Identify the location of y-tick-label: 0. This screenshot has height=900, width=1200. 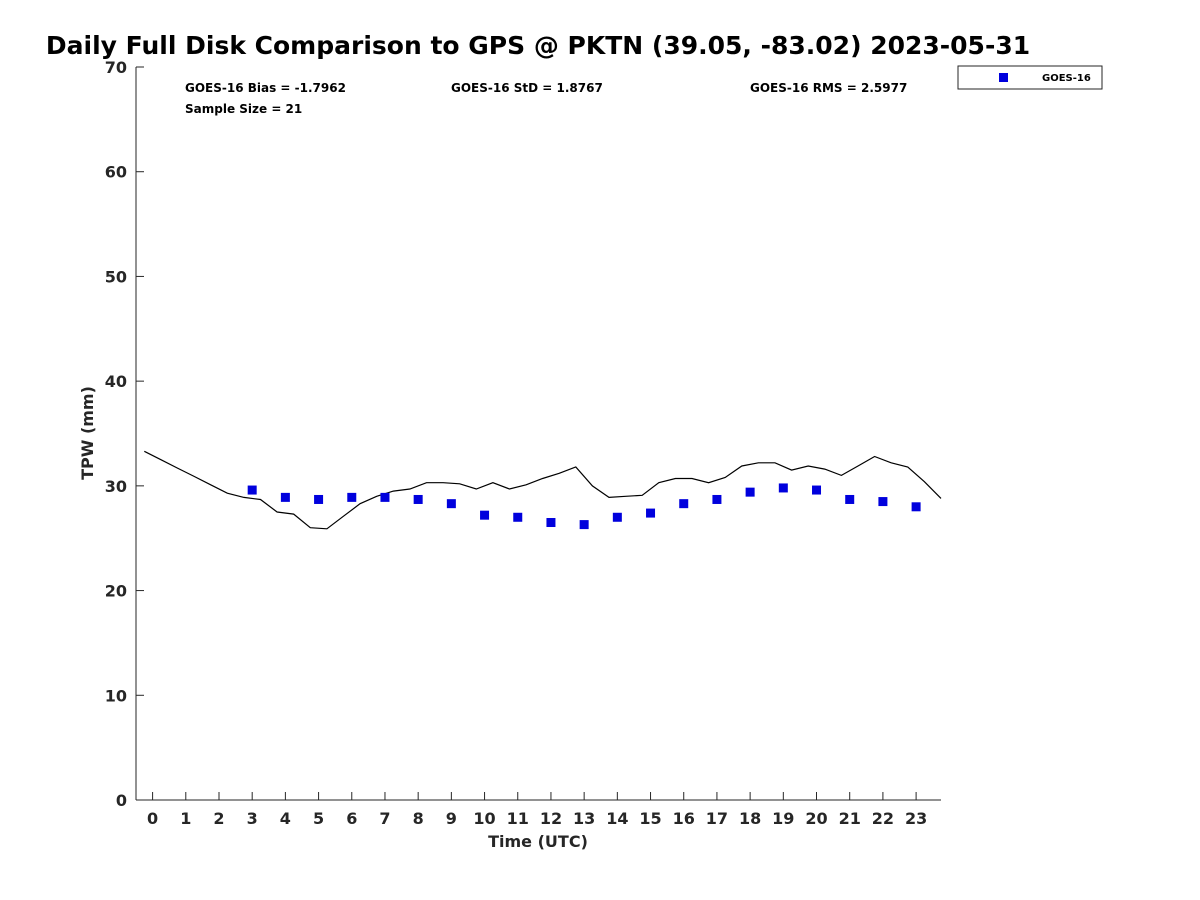
(121, 800).